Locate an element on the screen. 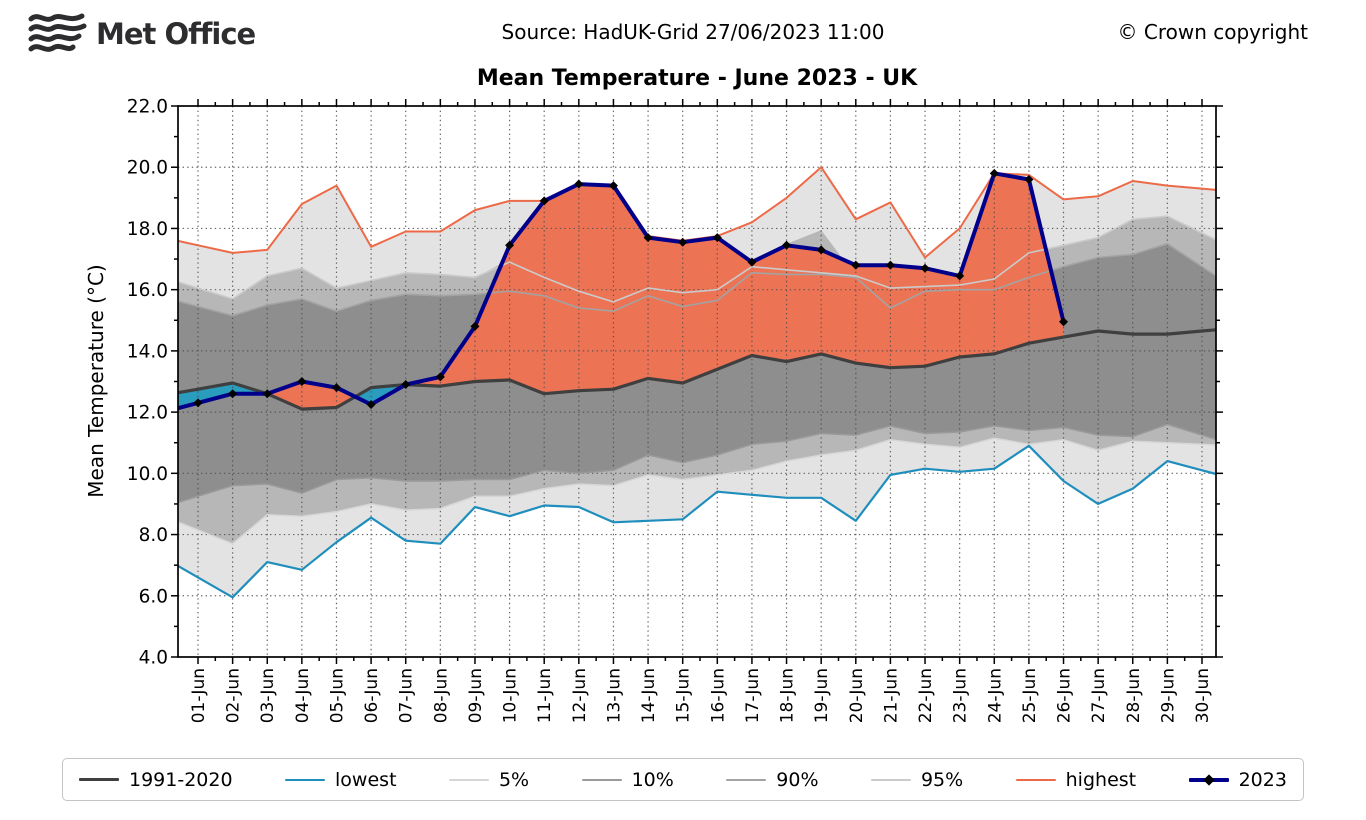  svg-text: 14.0 is located at coordinates (147, 351).